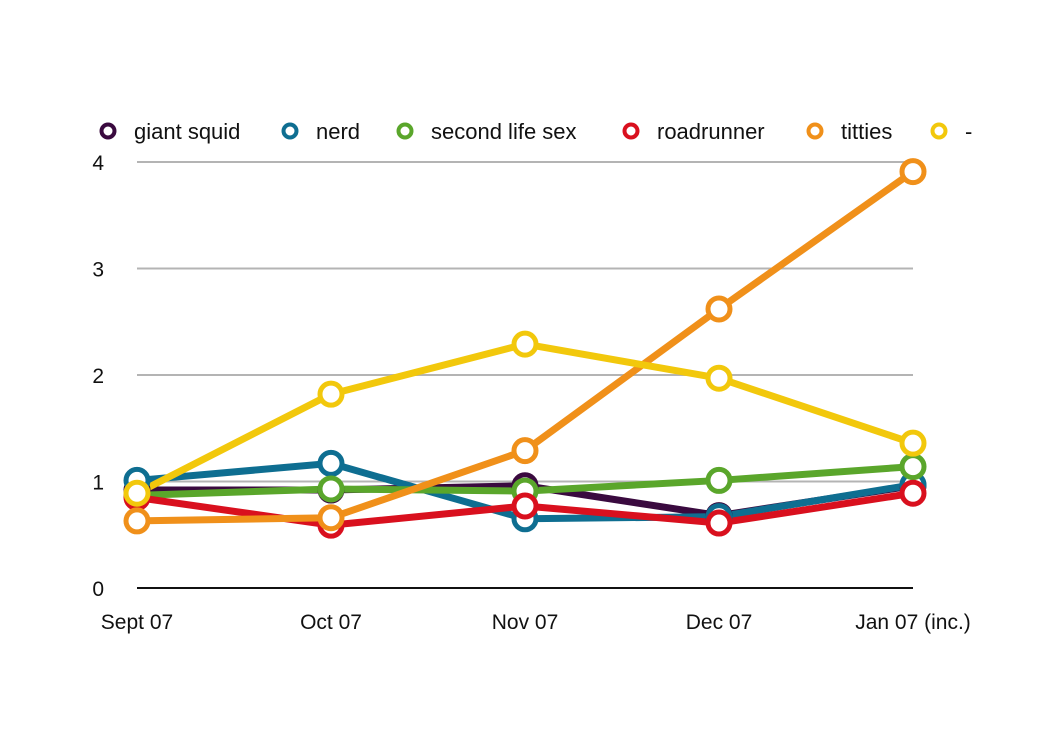 The image size is (1059, 747). Describe the element at coordinates (866, 131) in the screenshot. I see `legend-label: titties` at that location.